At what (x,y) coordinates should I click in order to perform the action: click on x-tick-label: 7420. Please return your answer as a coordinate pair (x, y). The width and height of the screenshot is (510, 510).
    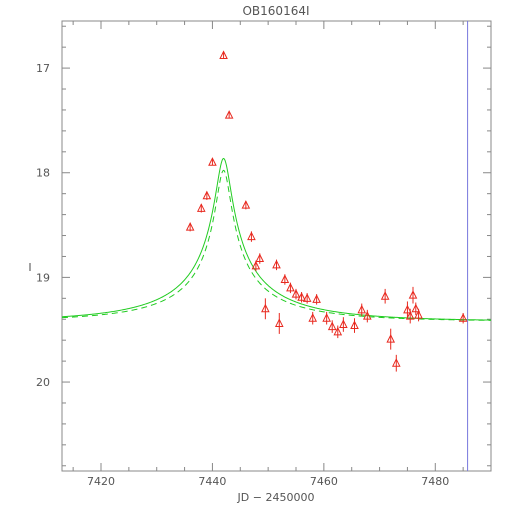
    Looking at the image, I should click on (101, 481).